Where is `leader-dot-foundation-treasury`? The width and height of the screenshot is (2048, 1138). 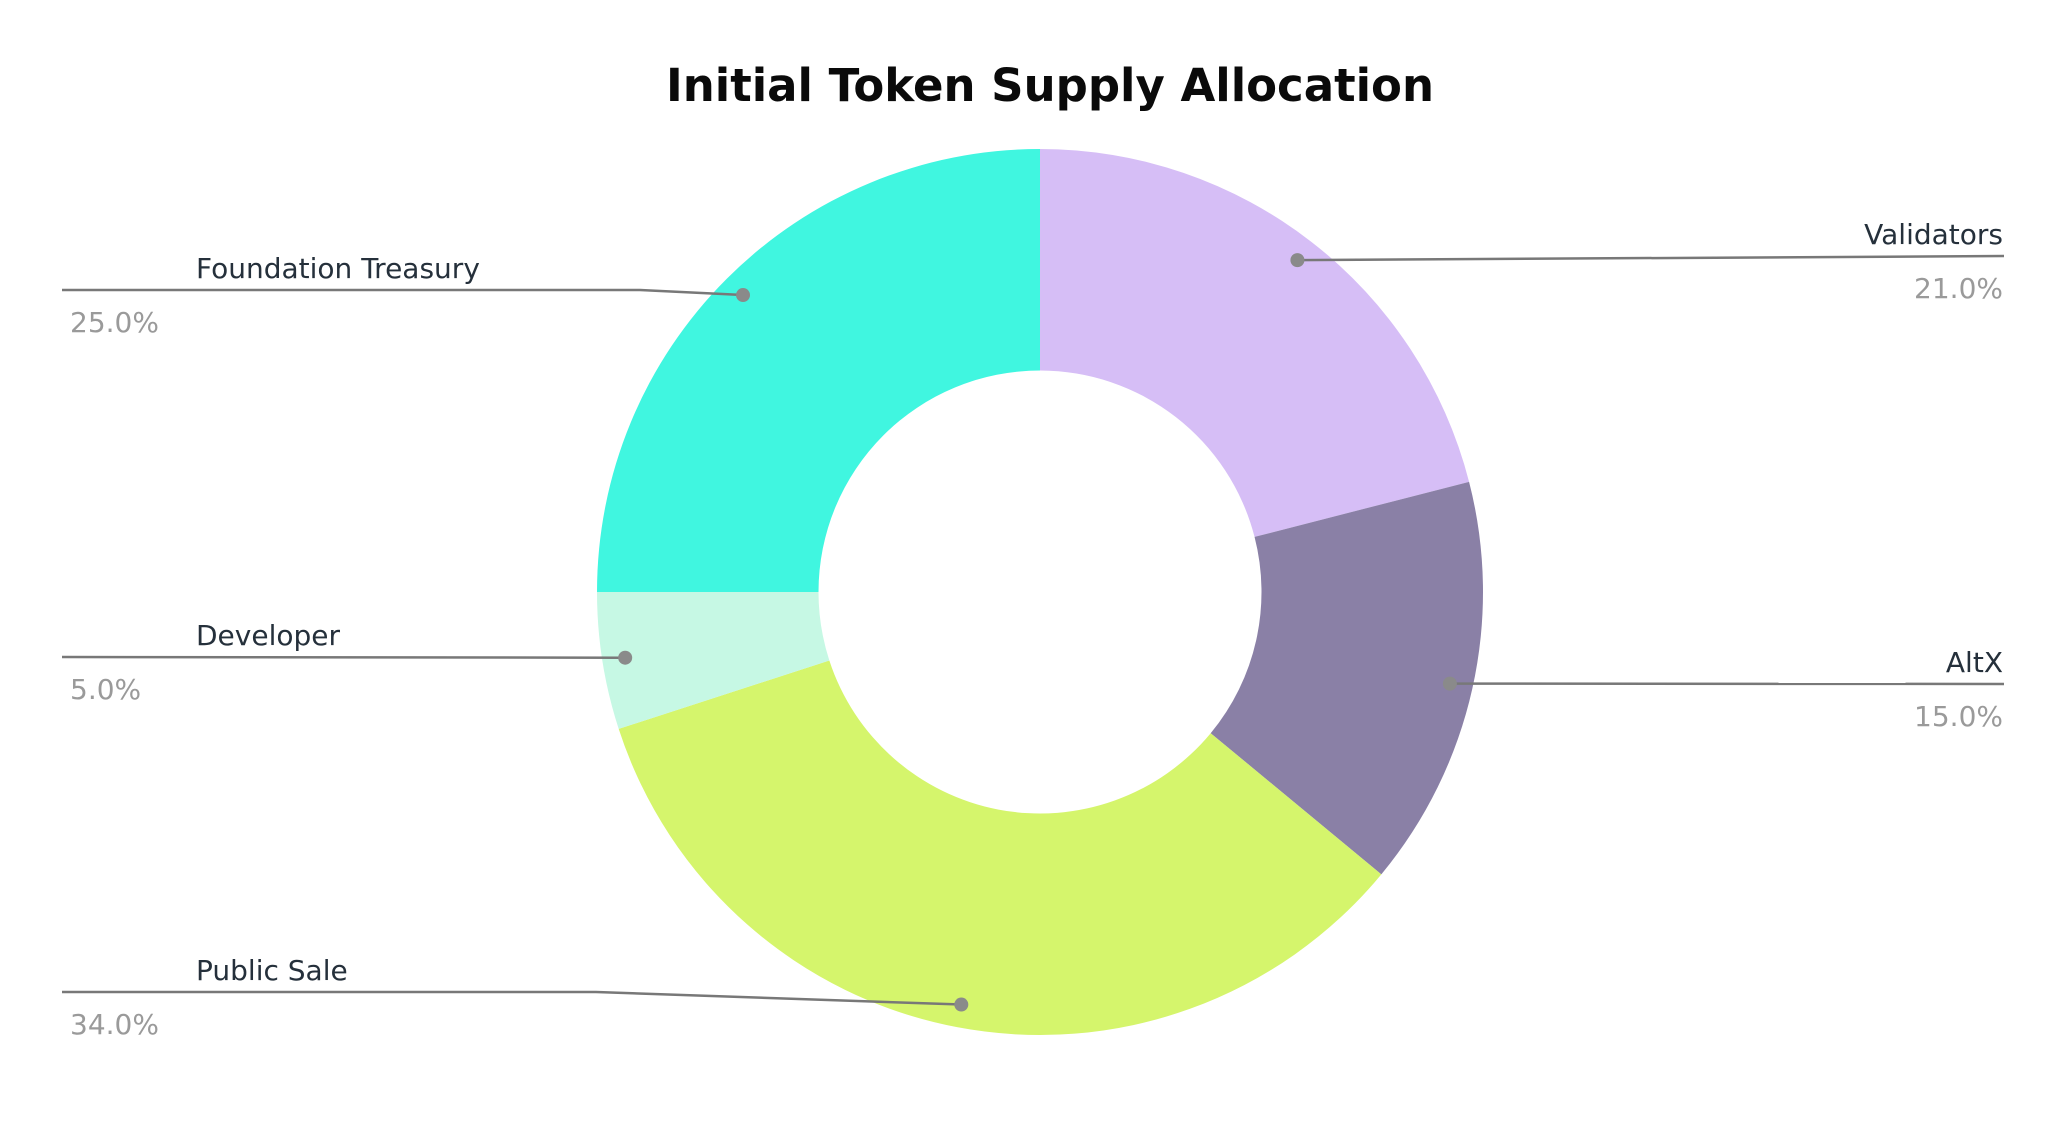
leader-dot-foundation-treasury is located at coordinates (743, 295).